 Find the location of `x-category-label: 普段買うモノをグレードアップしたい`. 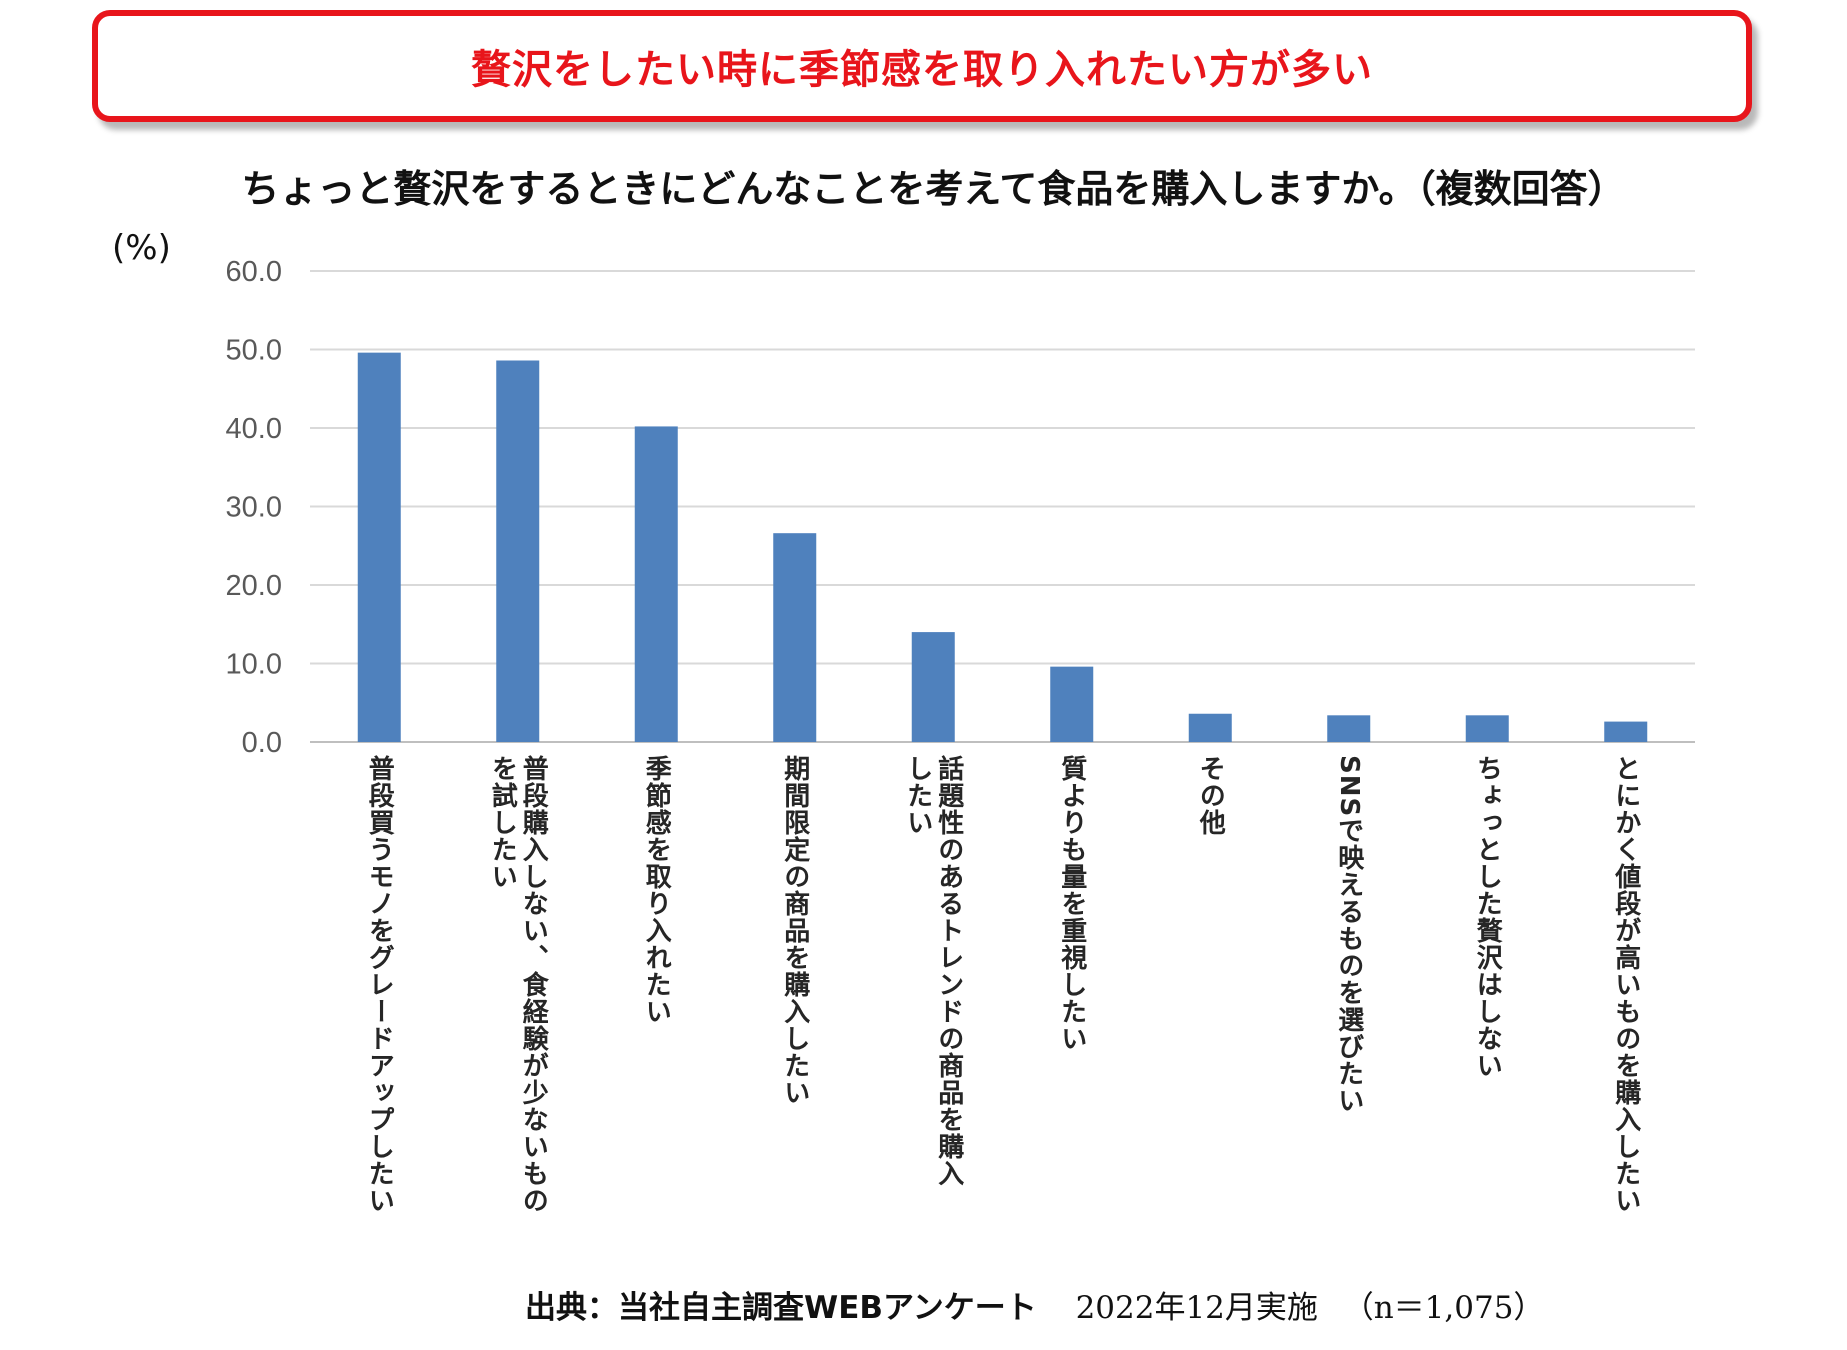

x-category-label: 普段買うモノをグレードアップしたい is located at coordinates (379, 984).